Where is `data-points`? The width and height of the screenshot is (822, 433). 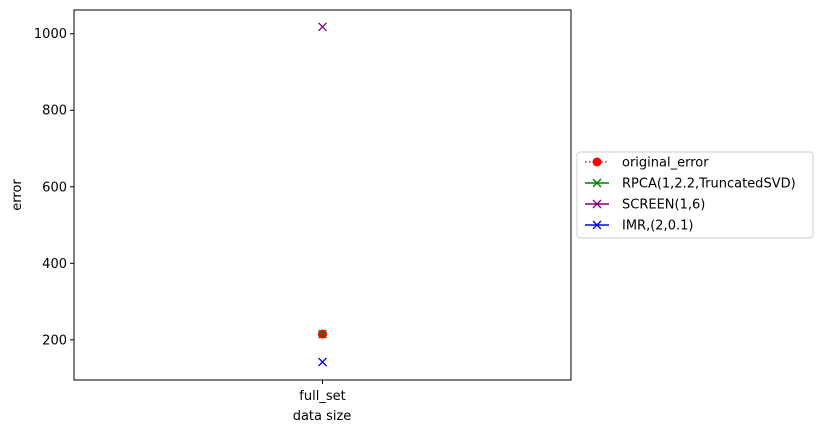
data-points is located at coordinates (322, 194).